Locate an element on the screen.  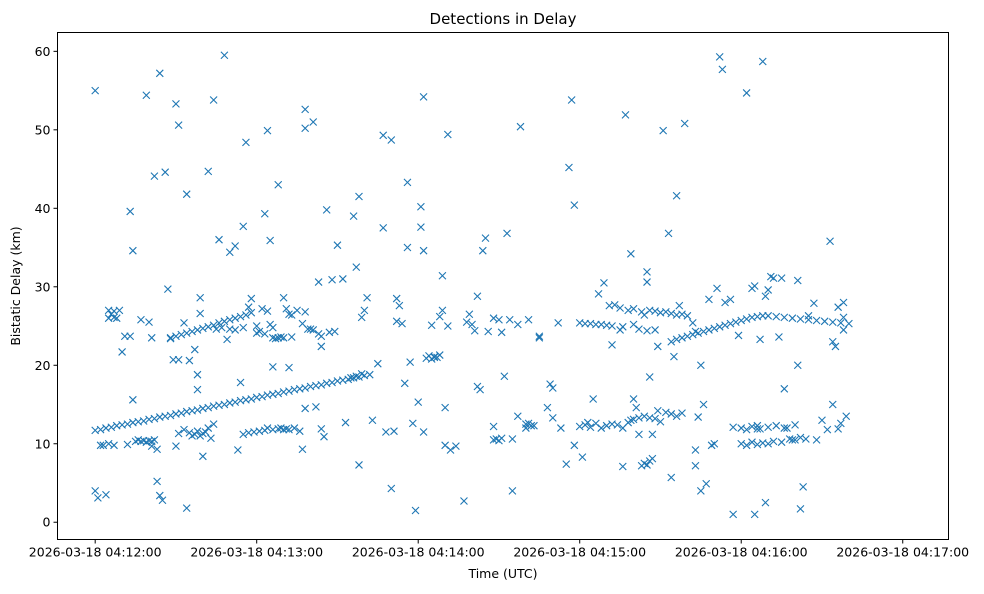
x-tick-label: 2026-03-18 04:12:00 is located at coordinates (95, 552).